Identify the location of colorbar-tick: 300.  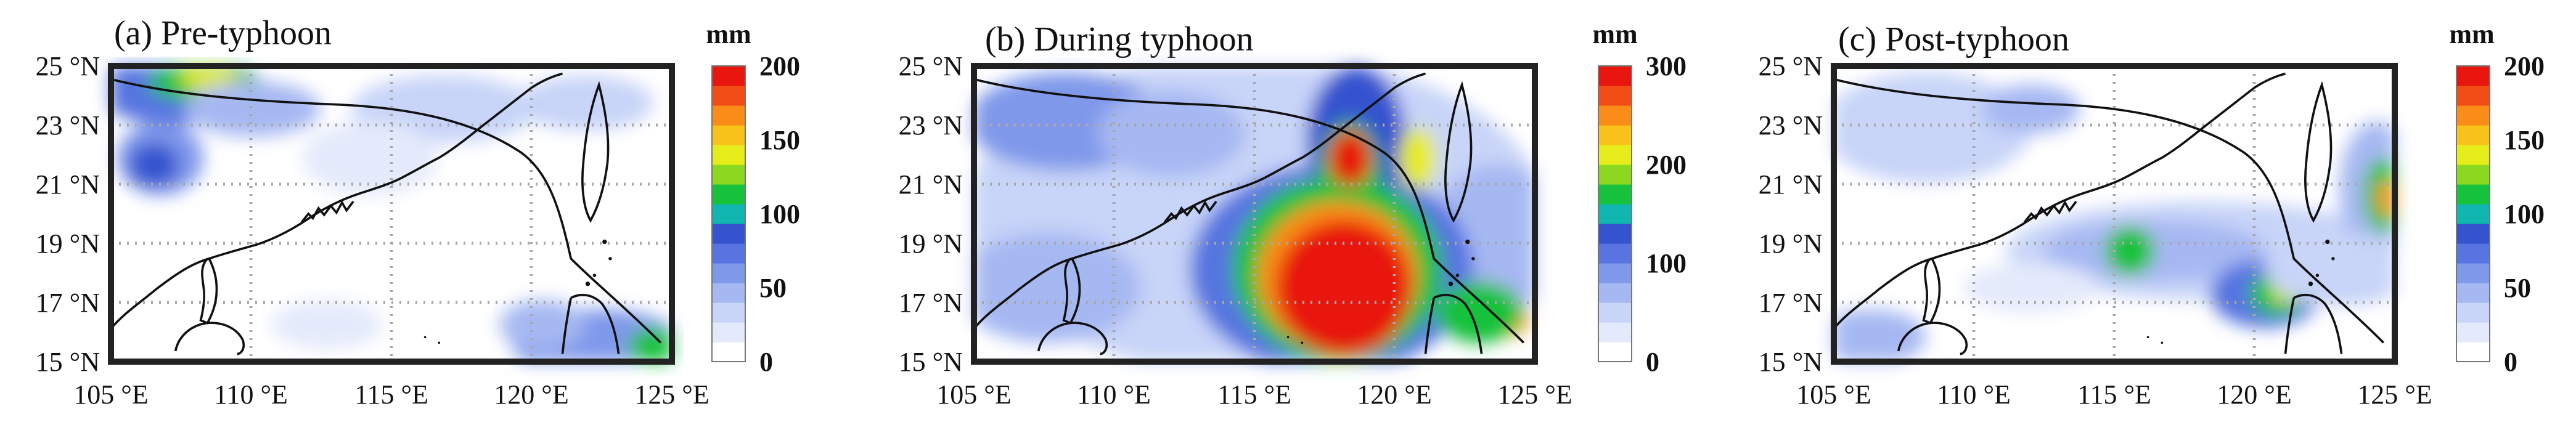
(1666, 66).